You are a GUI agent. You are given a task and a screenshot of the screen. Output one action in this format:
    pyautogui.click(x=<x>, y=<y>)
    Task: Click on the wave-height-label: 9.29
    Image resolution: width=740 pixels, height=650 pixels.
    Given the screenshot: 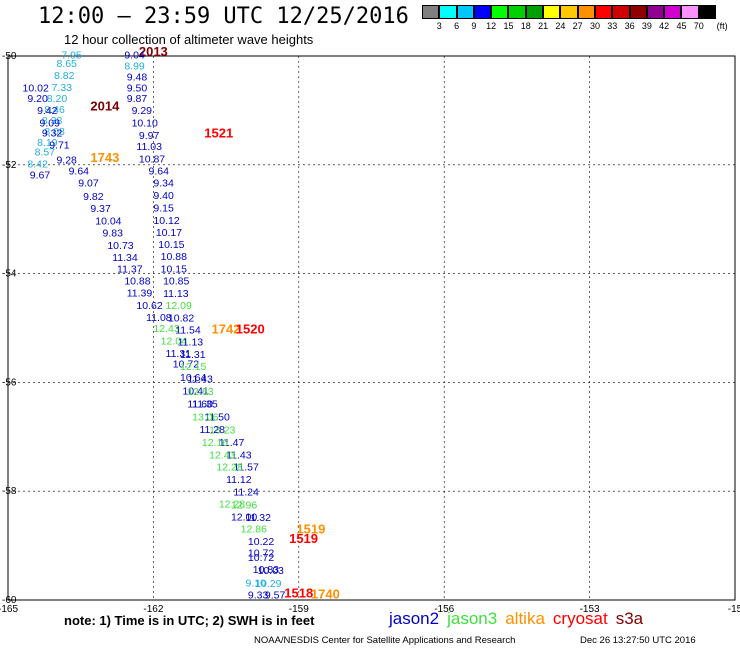 What is the action you would take?
    pyautogui.click(x=142, y=111)
    